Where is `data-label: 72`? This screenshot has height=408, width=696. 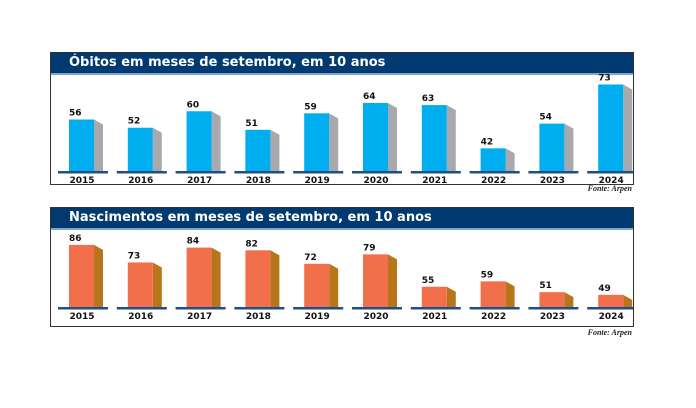 data-label: 72 is located at coordinates (310, 258).